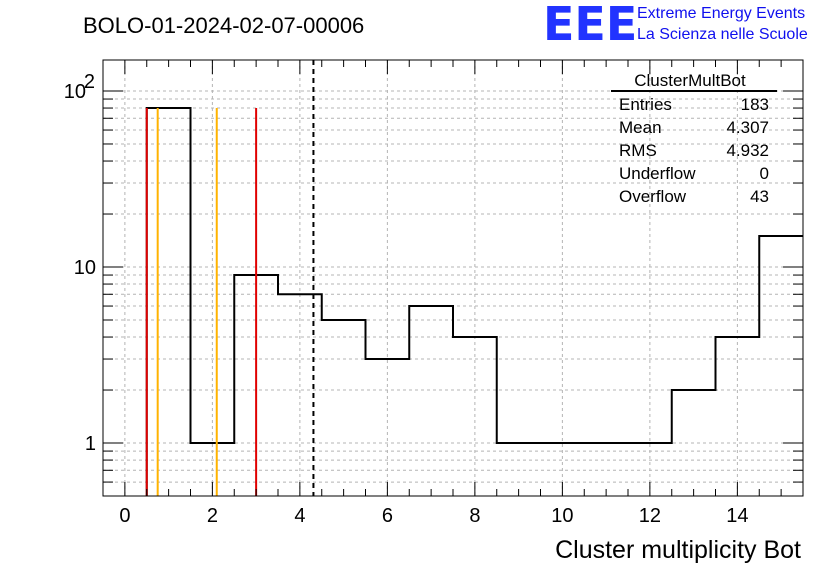  I want to click on stats-value-underflow: 0, so click(764, 173).